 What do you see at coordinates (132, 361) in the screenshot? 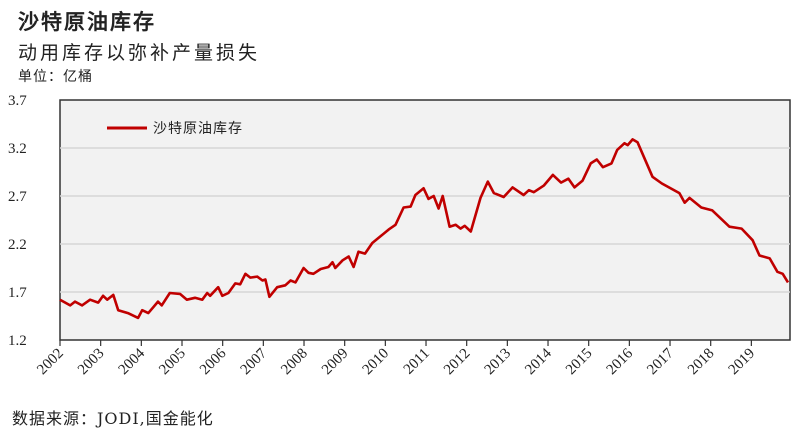
I see `x-tick-label: 2004` at bounding box center [132, 361].